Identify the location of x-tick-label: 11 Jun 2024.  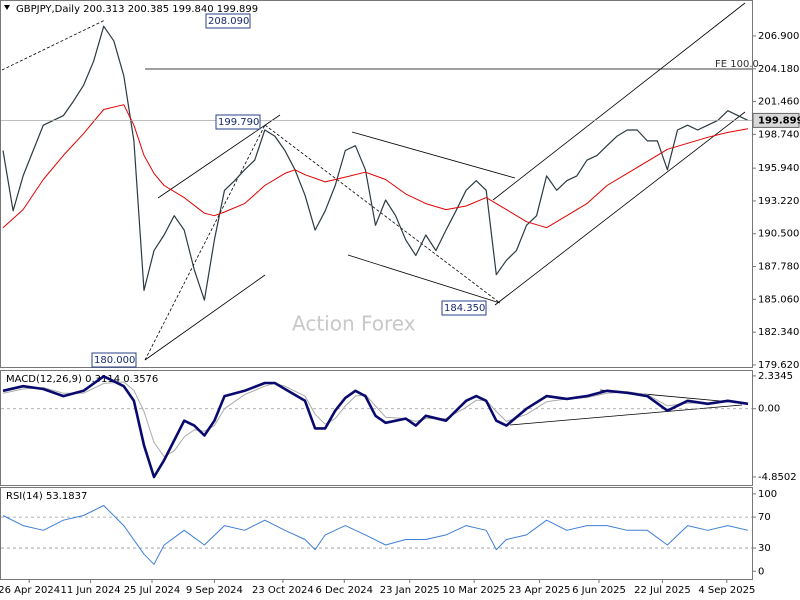
(91, 590).